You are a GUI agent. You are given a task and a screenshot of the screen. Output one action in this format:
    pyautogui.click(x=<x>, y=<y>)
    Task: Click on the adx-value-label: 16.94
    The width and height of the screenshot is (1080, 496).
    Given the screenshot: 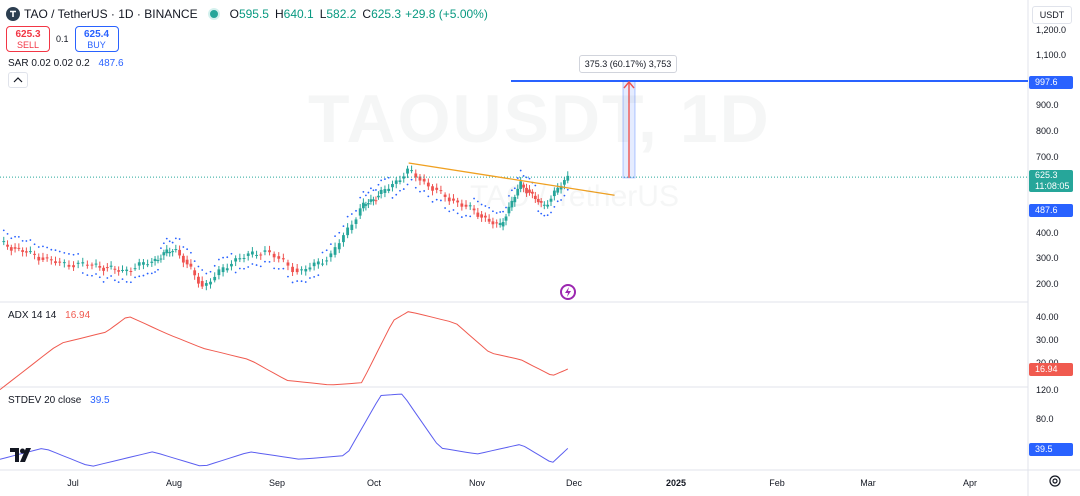 What is the action you would take?
    pyautogui.click(x=1051, y=369)
    